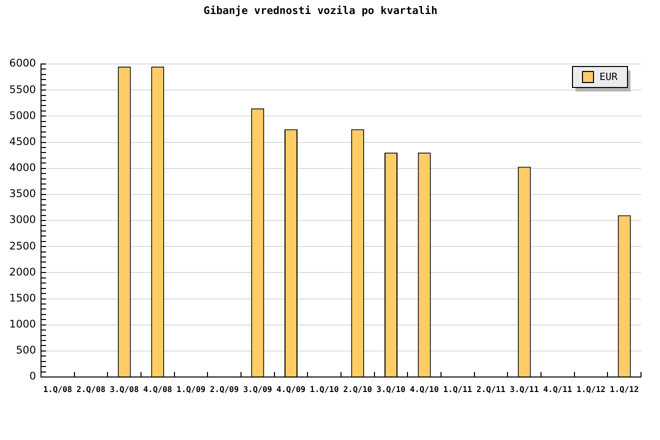  What do you see at coordinates (22, 246) in the screenshot?
I see `y-tick-label: 2500` at bounding box center [22, 246].